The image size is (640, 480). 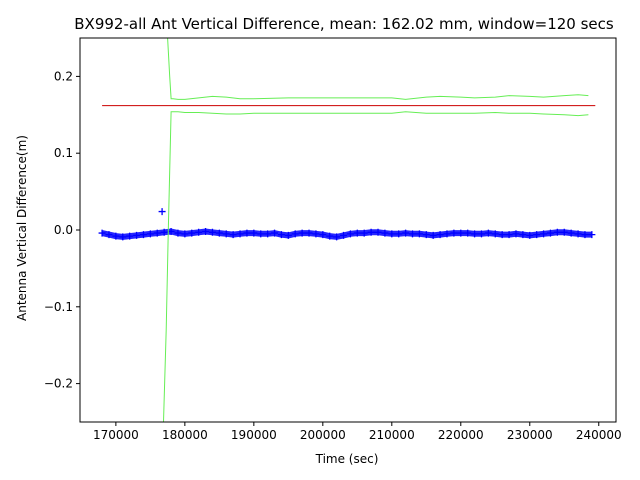 I want to click on y-tick-label: 0.2, so click(x=63, y=76).